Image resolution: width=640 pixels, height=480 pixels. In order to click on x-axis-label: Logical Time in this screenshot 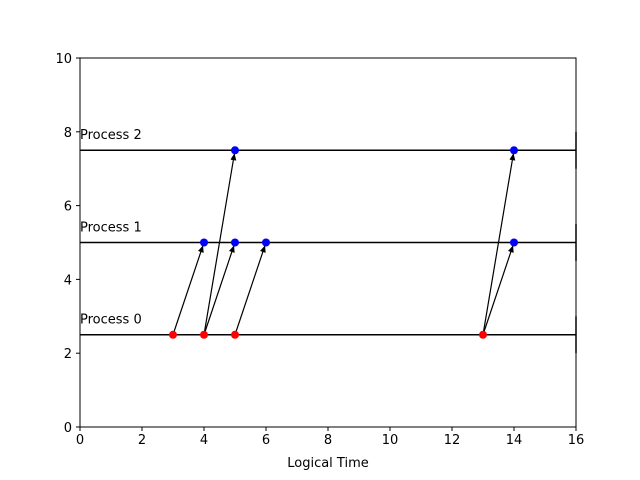, I will do `click(328, 463)`.